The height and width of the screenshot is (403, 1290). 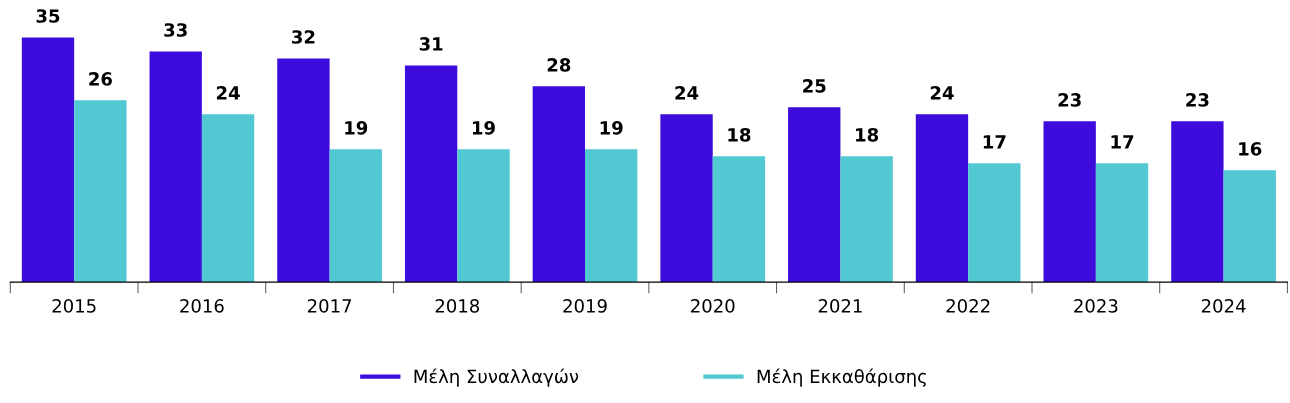 What do you see at coordinates (841, 377) in the screenshot?
I see `legend-label: Μέλη Εκκαθάρισης` at bounding box center [841, 377].